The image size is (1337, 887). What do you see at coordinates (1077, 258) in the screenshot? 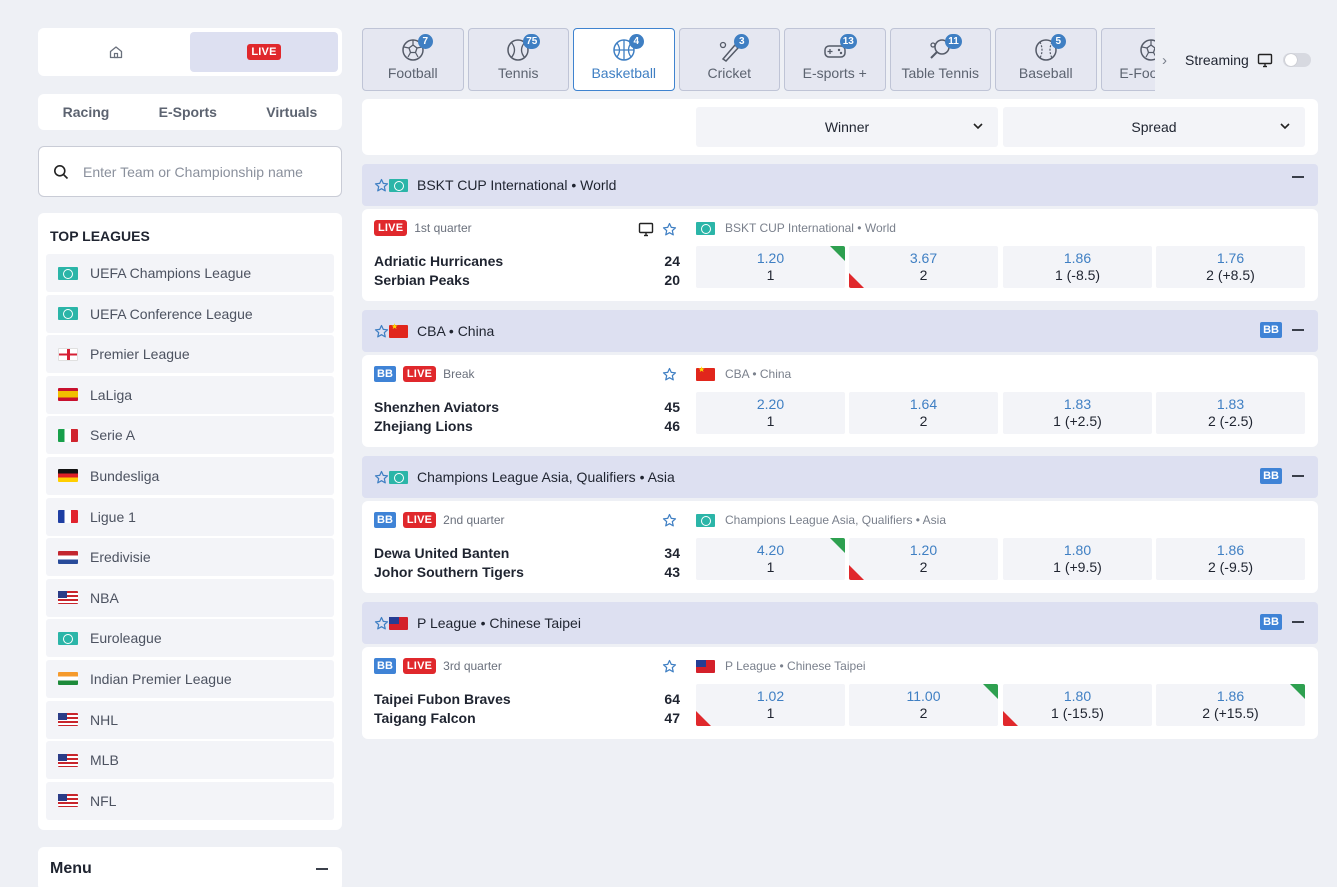
I see `odds-value: 1.86` at bounding box center [1077, 258].